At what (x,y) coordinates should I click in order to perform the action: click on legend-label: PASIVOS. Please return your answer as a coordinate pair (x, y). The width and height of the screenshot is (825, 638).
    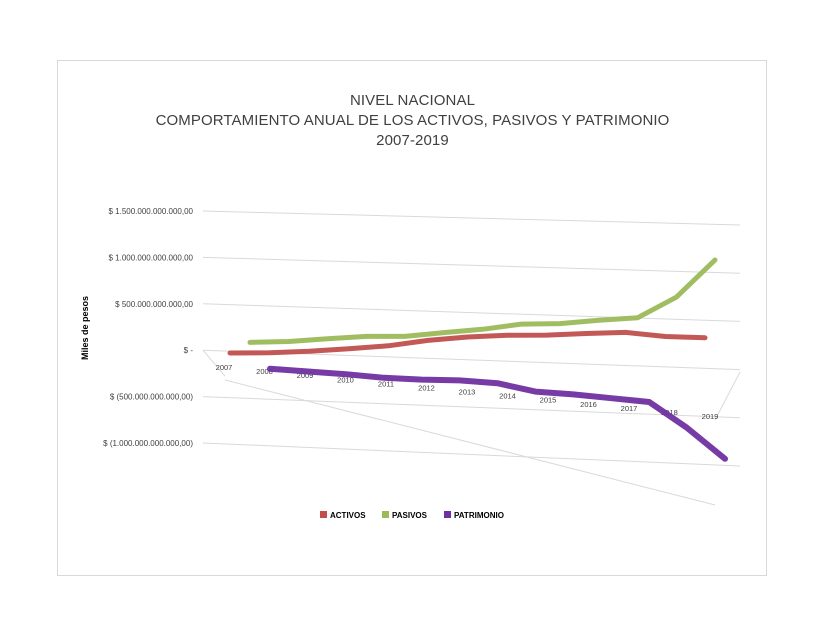
    Looking at the image, I should click on (410, 515).